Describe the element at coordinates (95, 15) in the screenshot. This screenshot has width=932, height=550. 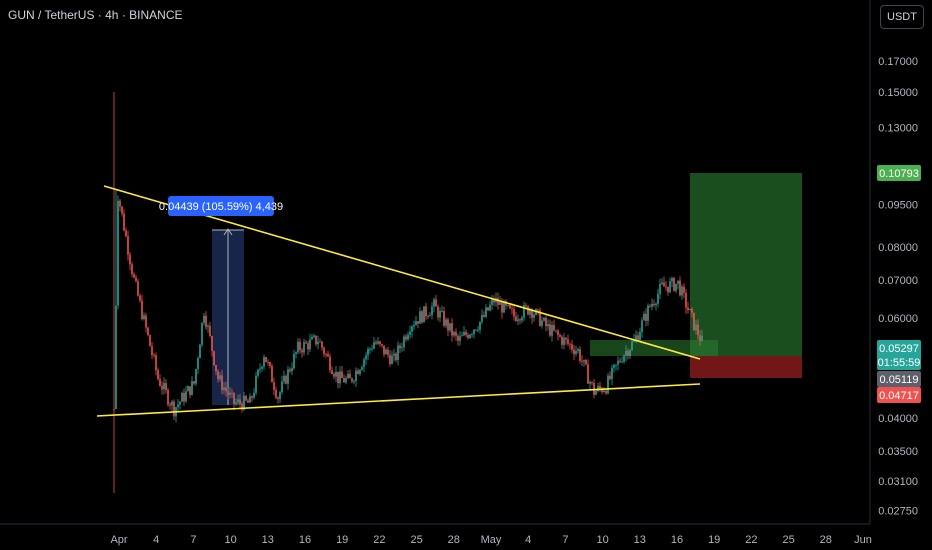
I see `symbol-title: GUN / TetherUS · 4h · BINANCE` at that location.